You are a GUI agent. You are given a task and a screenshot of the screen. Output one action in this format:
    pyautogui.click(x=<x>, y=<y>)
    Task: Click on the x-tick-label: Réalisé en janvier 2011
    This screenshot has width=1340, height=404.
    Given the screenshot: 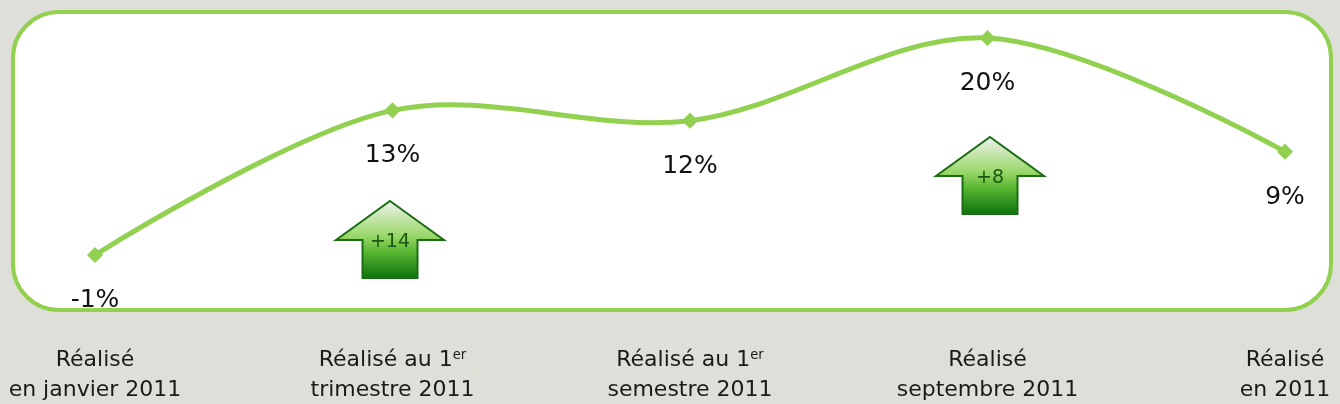 What is the action you would take?
    pyautogui.click(x=95, y=373)
    